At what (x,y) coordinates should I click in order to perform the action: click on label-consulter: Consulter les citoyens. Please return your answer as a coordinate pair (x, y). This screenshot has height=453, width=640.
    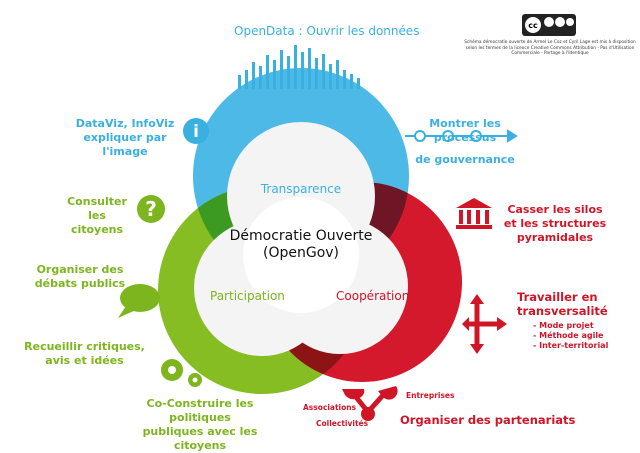
    Looking at the image, I should click on (97, 216).